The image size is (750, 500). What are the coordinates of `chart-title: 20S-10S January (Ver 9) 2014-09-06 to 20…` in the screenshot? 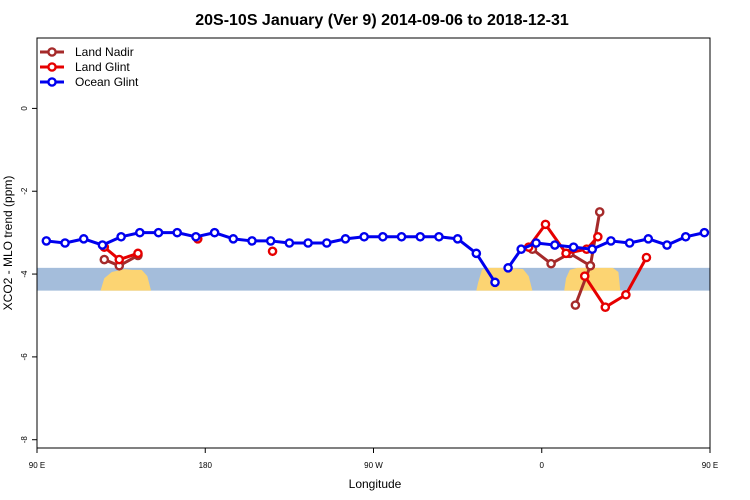 It's located at (382, 20).